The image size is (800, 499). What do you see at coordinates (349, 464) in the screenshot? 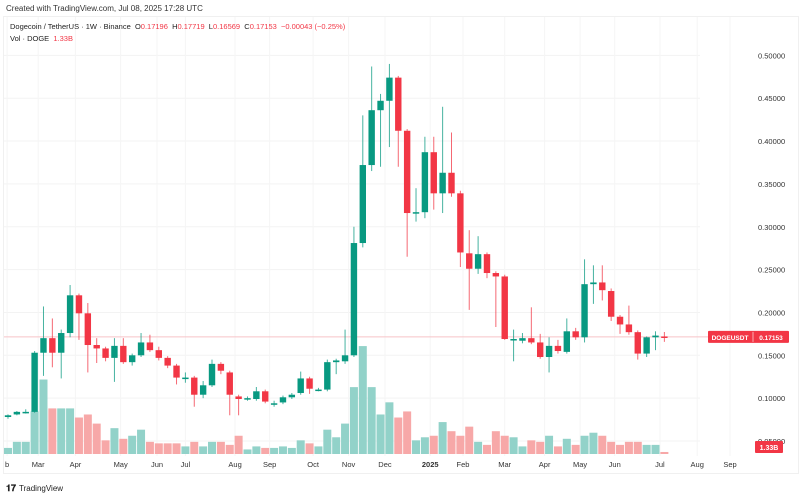
I see `x-tick-label: Nov` at bounding box center [349, 464].